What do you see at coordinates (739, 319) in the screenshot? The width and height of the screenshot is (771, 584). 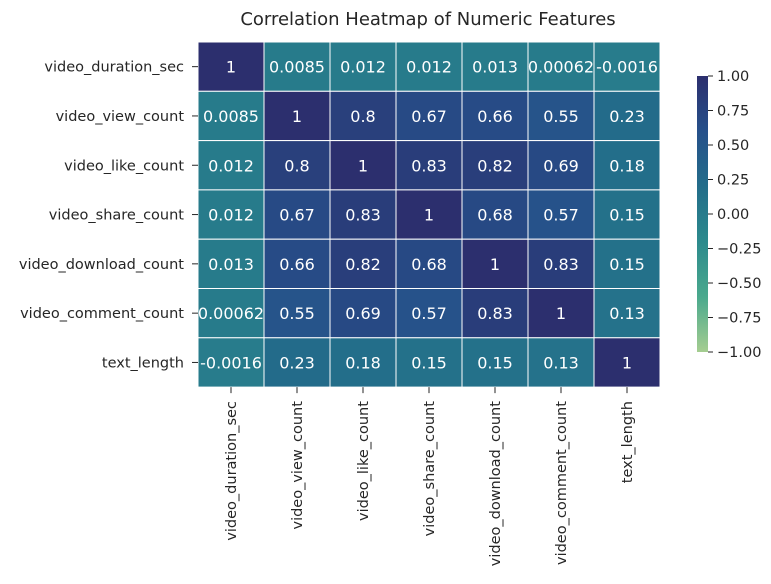 I see `colorbar-tick-label: −0.75` at bounding box center [739, 319].